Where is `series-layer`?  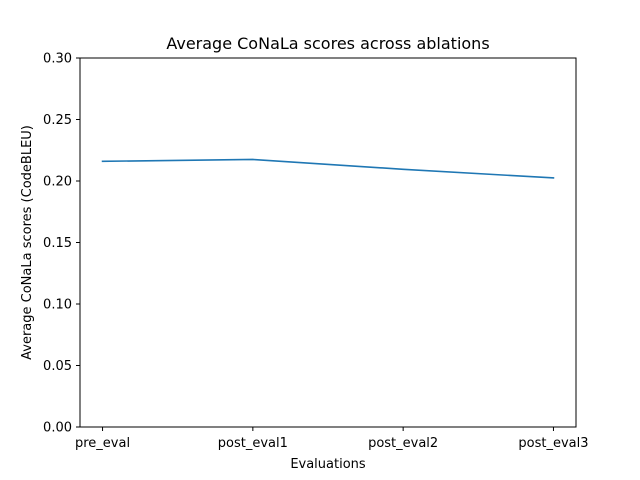 series-layer is located at coordinates (328, 168).